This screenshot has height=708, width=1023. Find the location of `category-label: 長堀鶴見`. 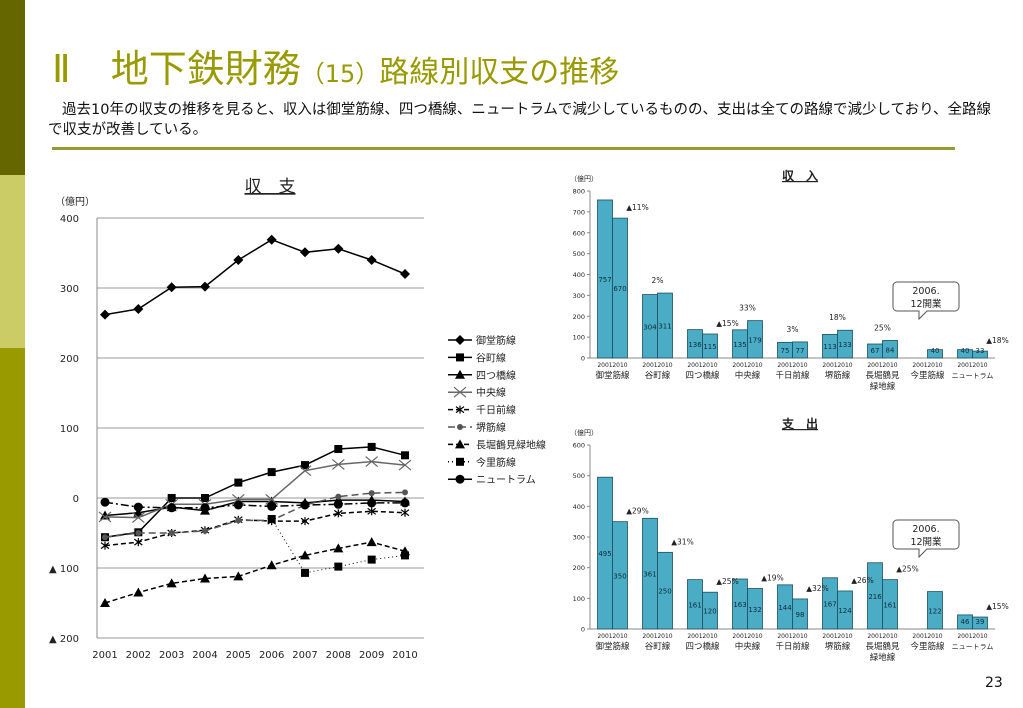

category-label: 長堀鶴見 is located at coordinates (882, 375).